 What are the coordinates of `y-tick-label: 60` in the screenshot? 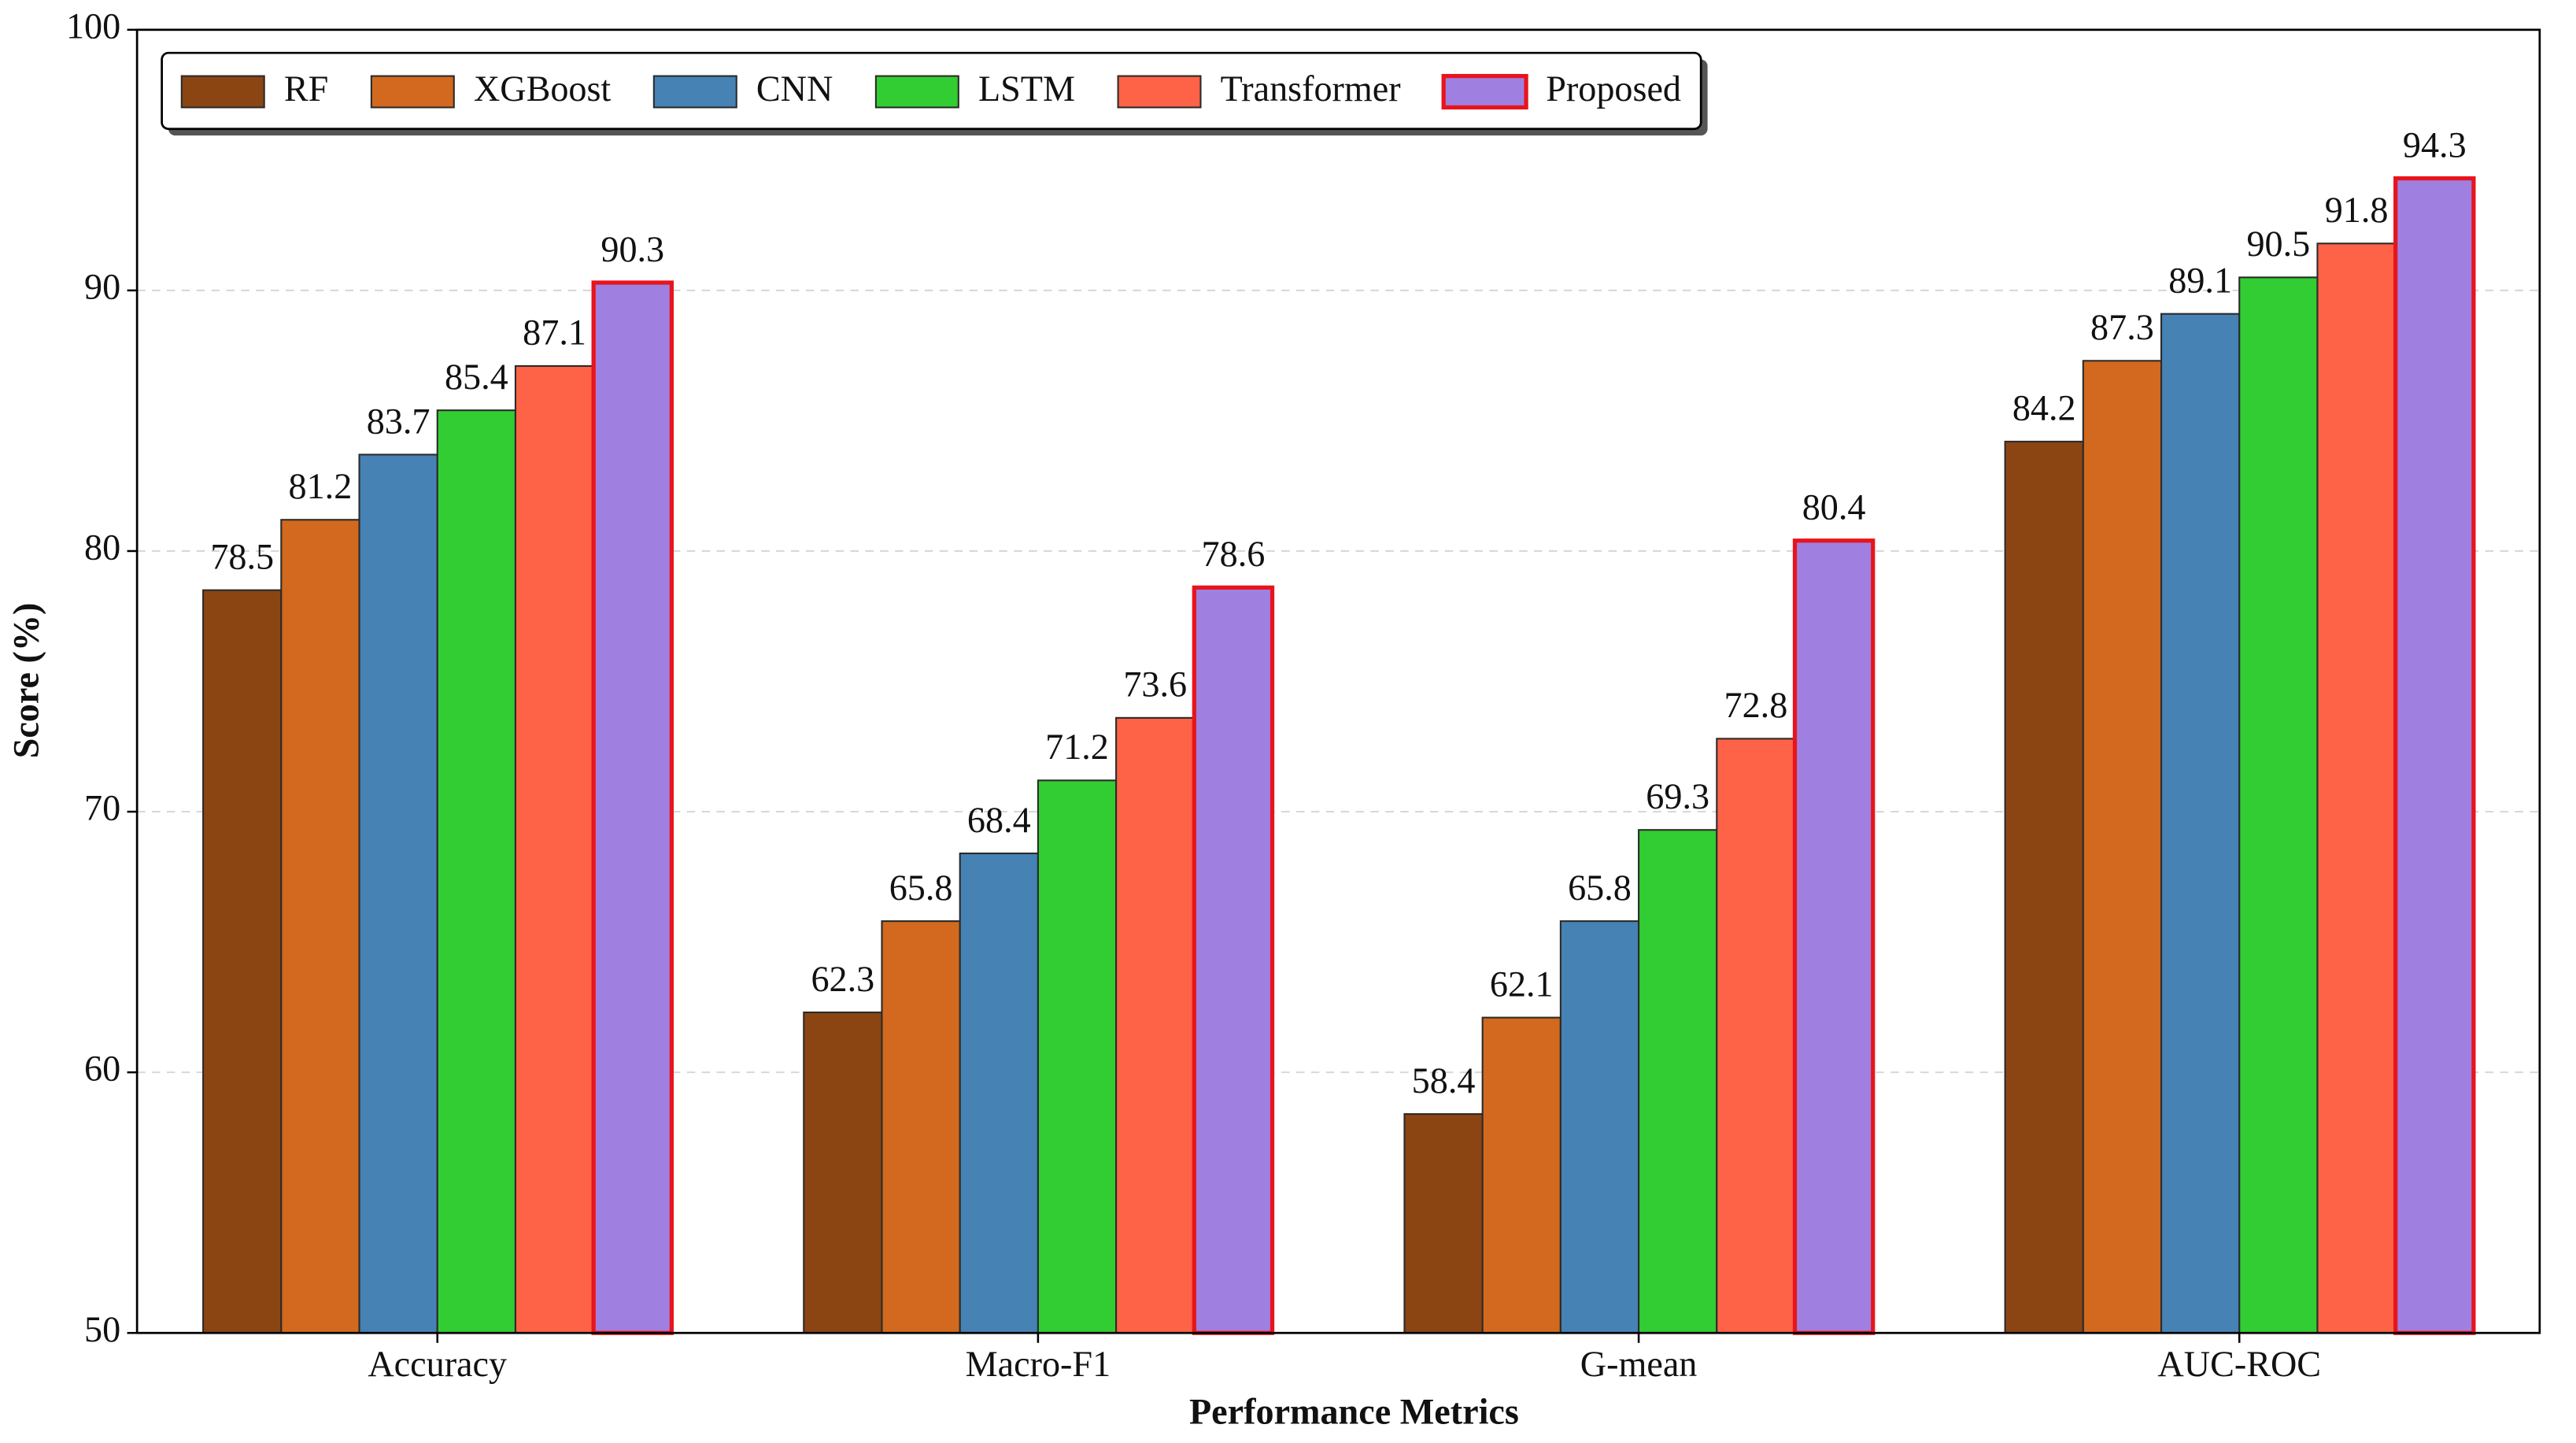 It's located at (102, 1069).